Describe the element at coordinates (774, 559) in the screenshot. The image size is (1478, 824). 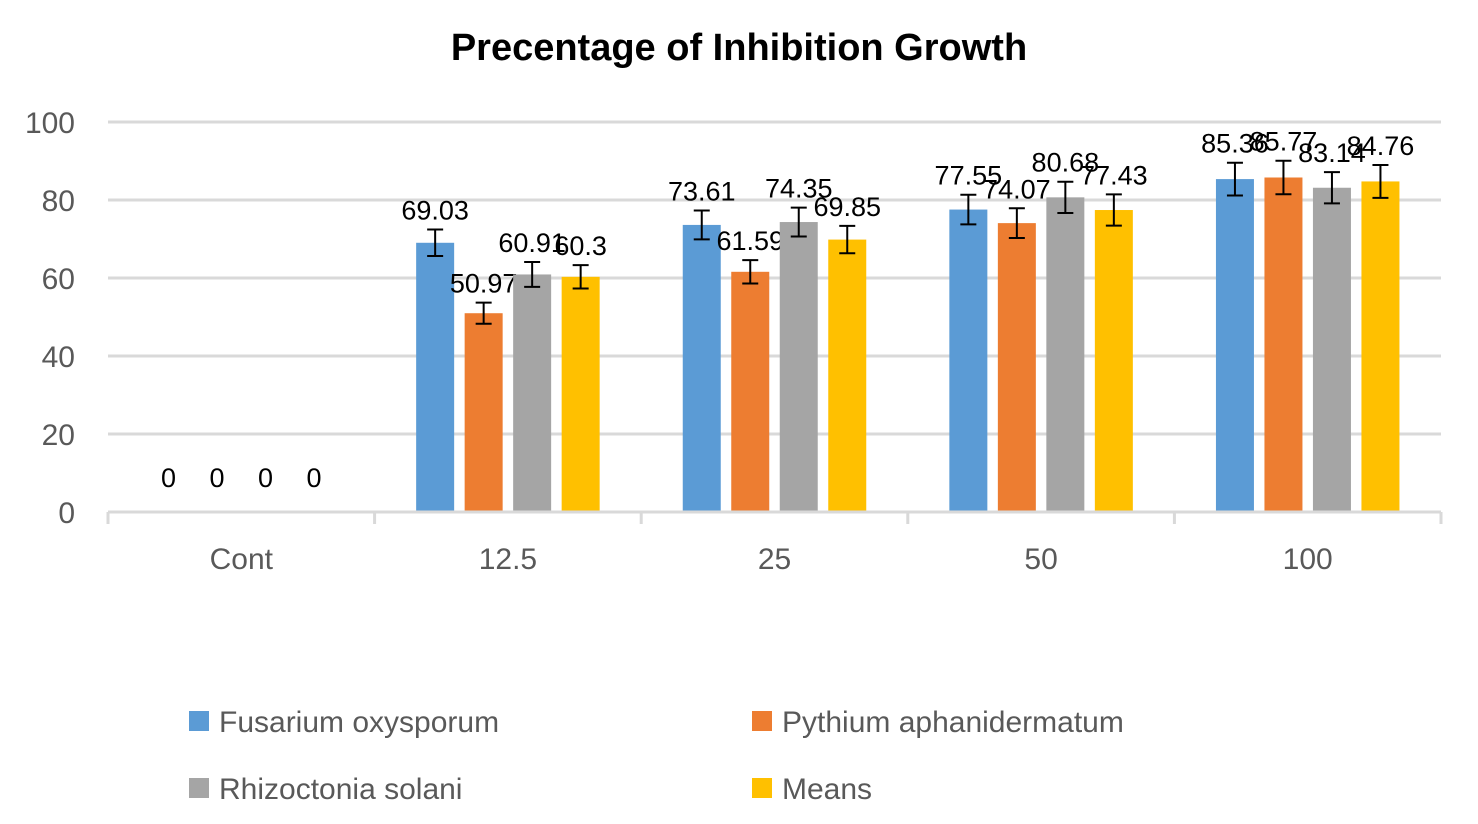
I see `x-tick-label: 25` at that location.